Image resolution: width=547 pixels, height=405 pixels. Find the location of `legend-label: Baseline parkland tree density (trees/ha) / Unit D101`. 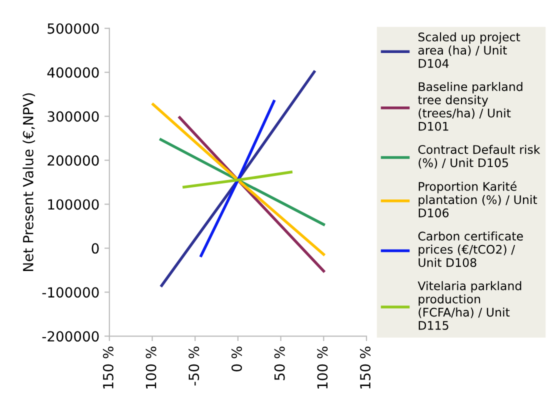

legend-label: Baseline parkland tree density (trees/ha) / Unit D101 is located at coordinates (470, 106).